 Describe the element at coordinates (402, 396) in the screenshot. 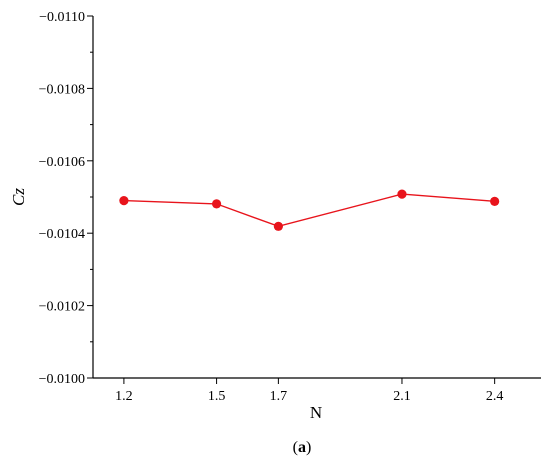

I see `x-tick-label: 2.1` at that location.